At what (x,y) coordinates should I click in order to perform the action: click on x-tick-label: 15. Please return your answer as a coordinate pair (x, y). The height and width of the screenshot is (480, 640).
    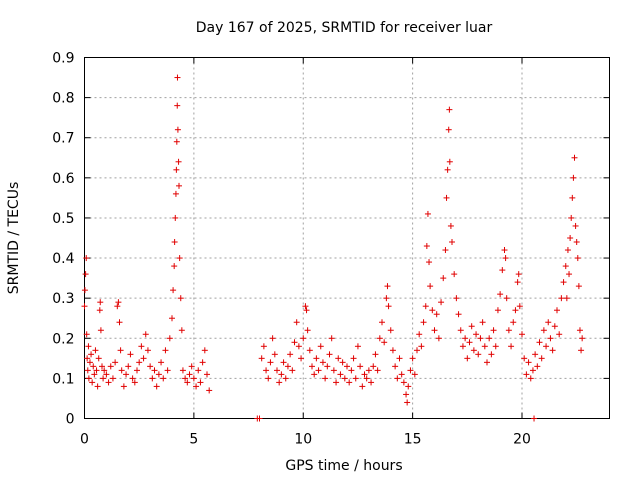
    Looking at the image, I should click on (413, 440).